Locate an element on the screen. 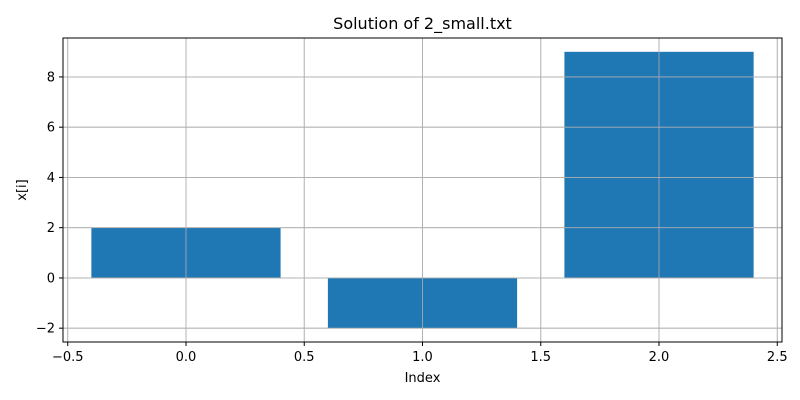 The width and height of the screenshot is (800, 400). x-tick-label: 1.0 is located at coordinates (422, 357).